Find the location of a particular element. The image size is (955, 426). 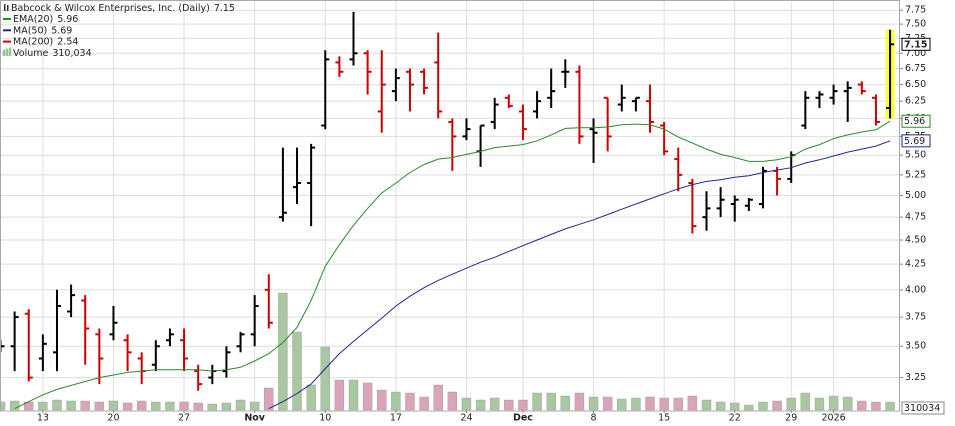

value-box: 7.15 is located at coordinates (916, 44).